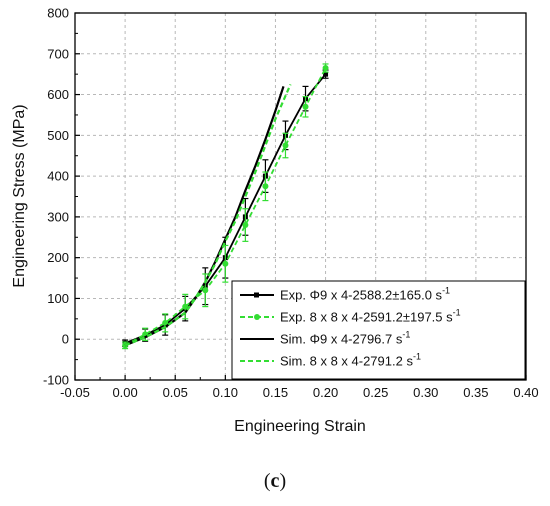 The height and width of the screenshot is (506, 550). I want to click on x-tick-label: 0.05, so click(175, 392).